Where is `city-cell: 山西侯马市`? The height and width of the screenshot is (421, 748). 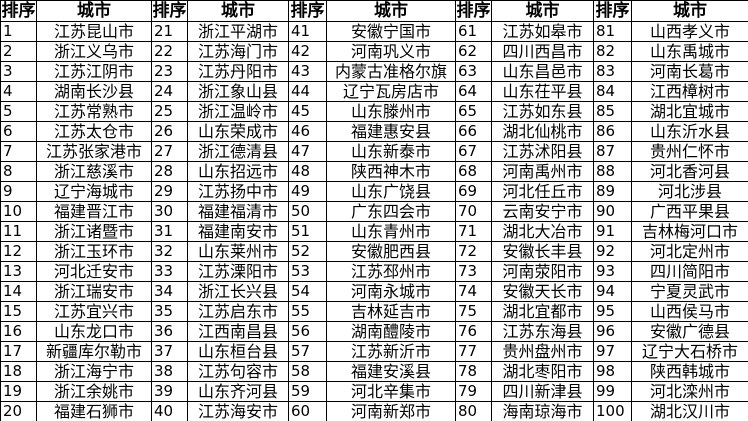 city-cell: 山西侯马市 is located at coordinates (689, 311).